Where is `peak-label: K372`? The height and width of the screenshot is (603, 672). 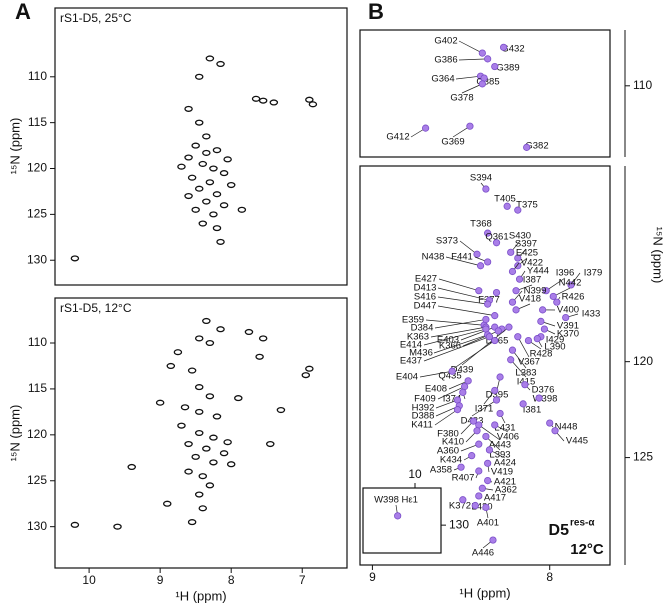 peak-label: K372 is located at coordinates (460, 506).